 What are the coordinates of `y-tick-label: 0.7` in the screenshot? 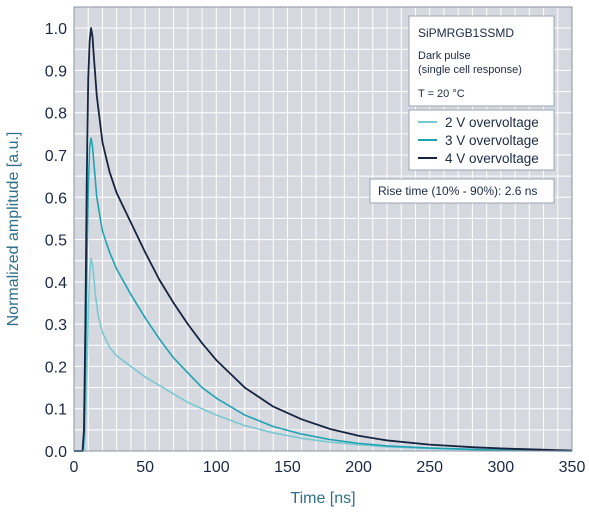 It's located at (56, 156).